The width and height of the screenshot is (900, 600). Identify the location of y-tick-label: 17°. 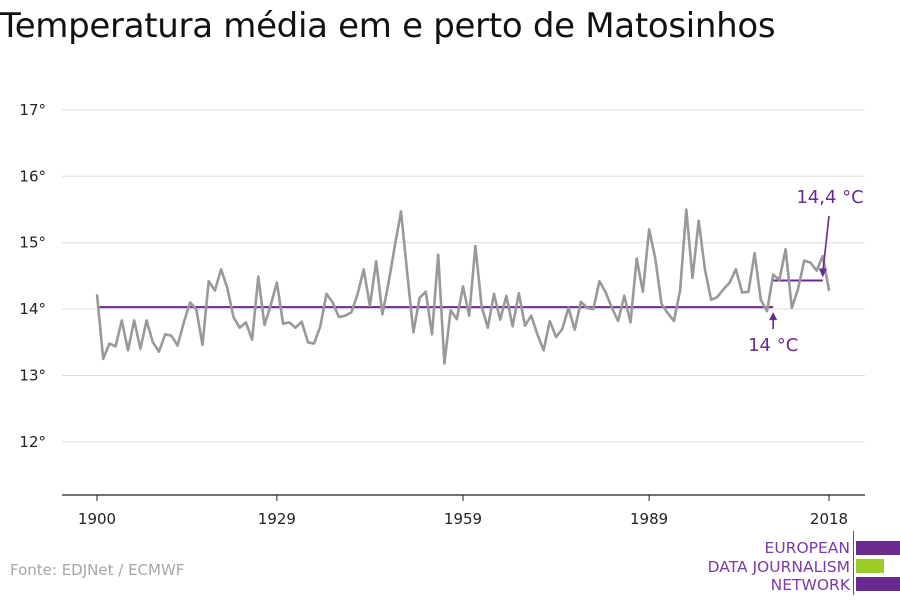
(32, 110).